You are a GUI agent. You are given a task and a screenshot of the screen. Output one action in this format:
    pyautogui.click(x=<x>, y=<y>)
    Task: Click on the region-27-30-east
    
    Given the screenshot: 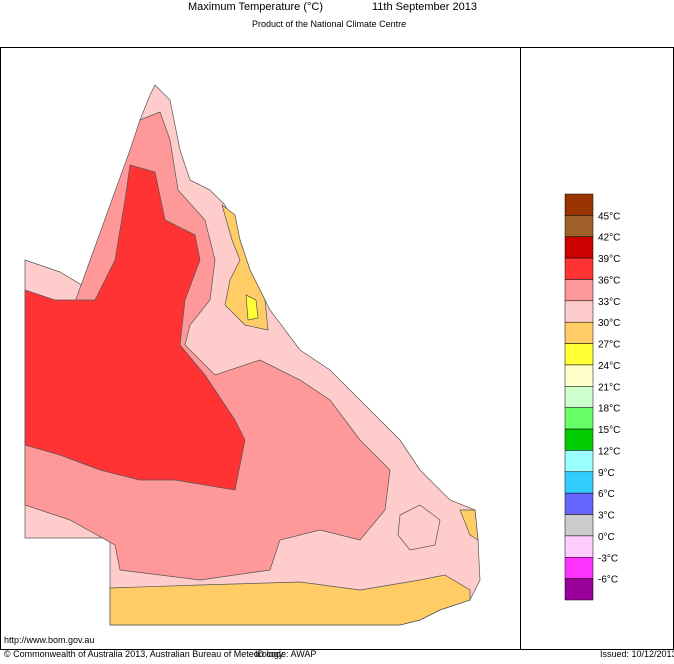 What is the action you would take?
    pyautogui.click(x=469, y=525)
    